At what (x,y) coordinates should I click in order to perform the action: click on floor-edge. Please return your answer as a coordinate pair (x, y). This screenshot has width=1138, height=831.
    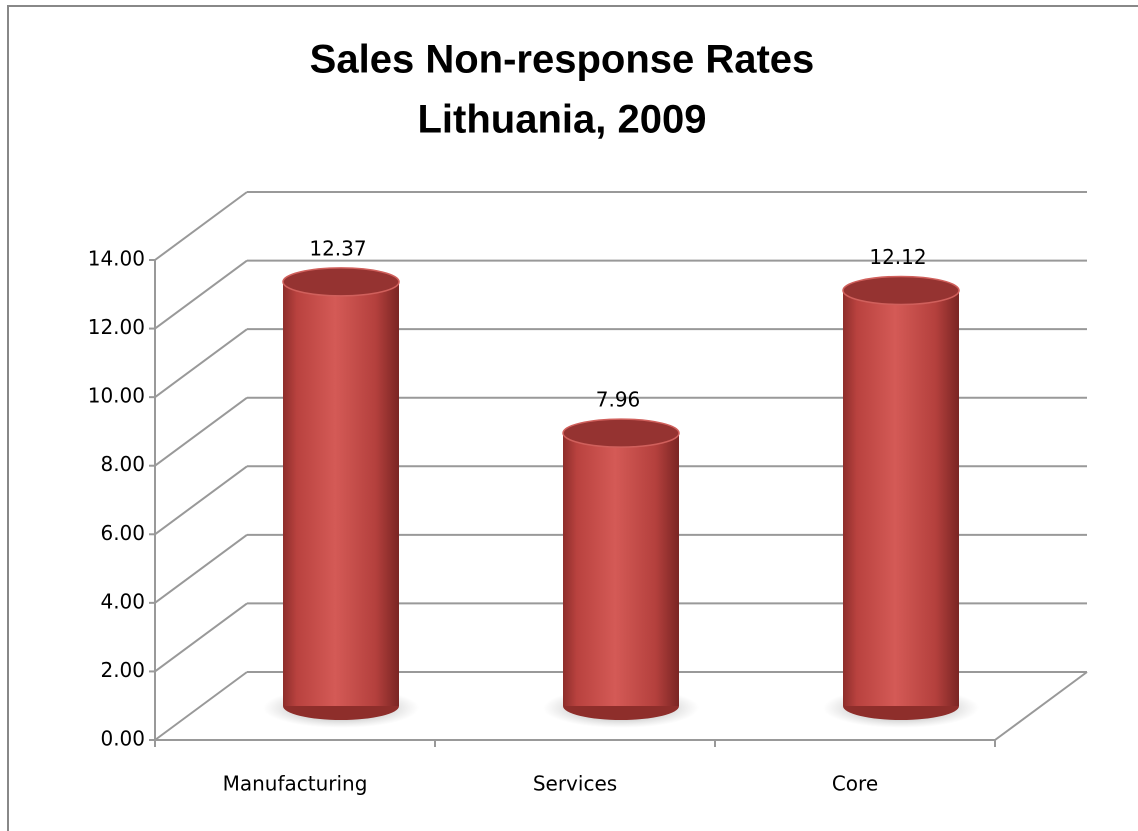
    Looking at the image, I should click on (1041, 706).